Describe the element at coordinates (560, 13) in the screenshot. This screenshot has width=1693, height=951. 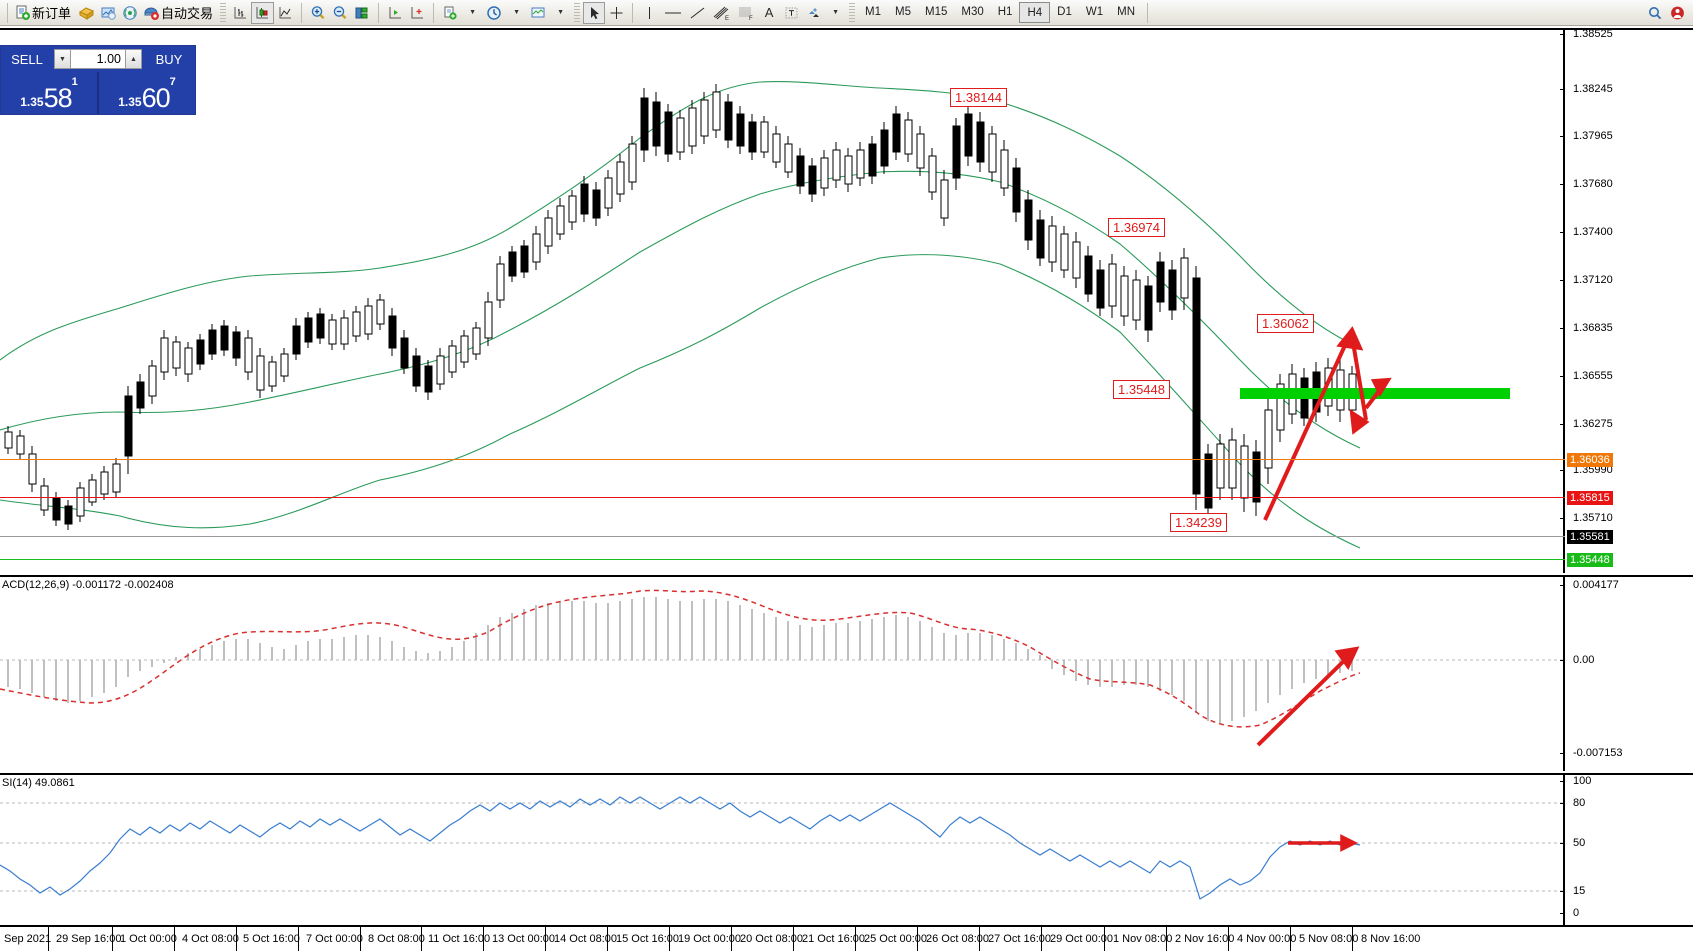
I see `templates-dropdown: ▼` at that location.